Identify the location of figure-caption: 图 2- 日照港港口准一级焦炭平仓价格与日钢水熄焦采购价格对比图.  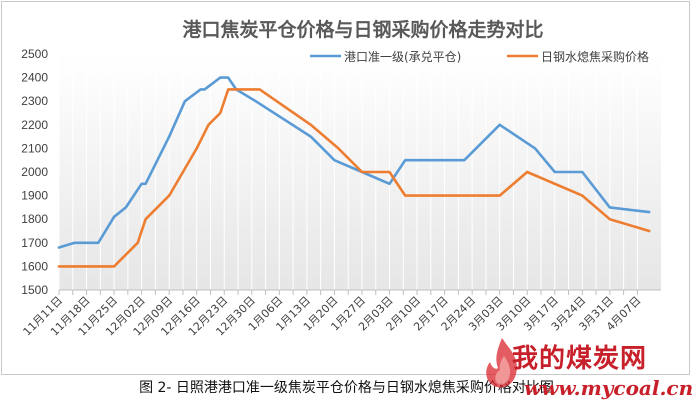
(346, 388).